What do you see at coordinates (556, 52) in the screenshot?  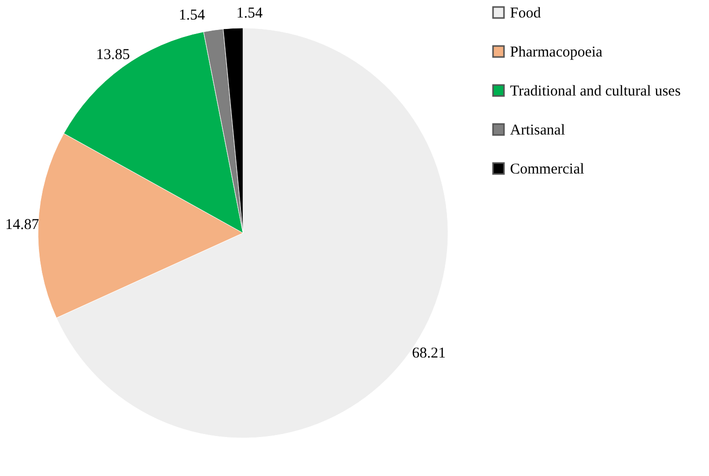 I see `legend-label: Pharmacopoeia` at bounding box center [556, 52].